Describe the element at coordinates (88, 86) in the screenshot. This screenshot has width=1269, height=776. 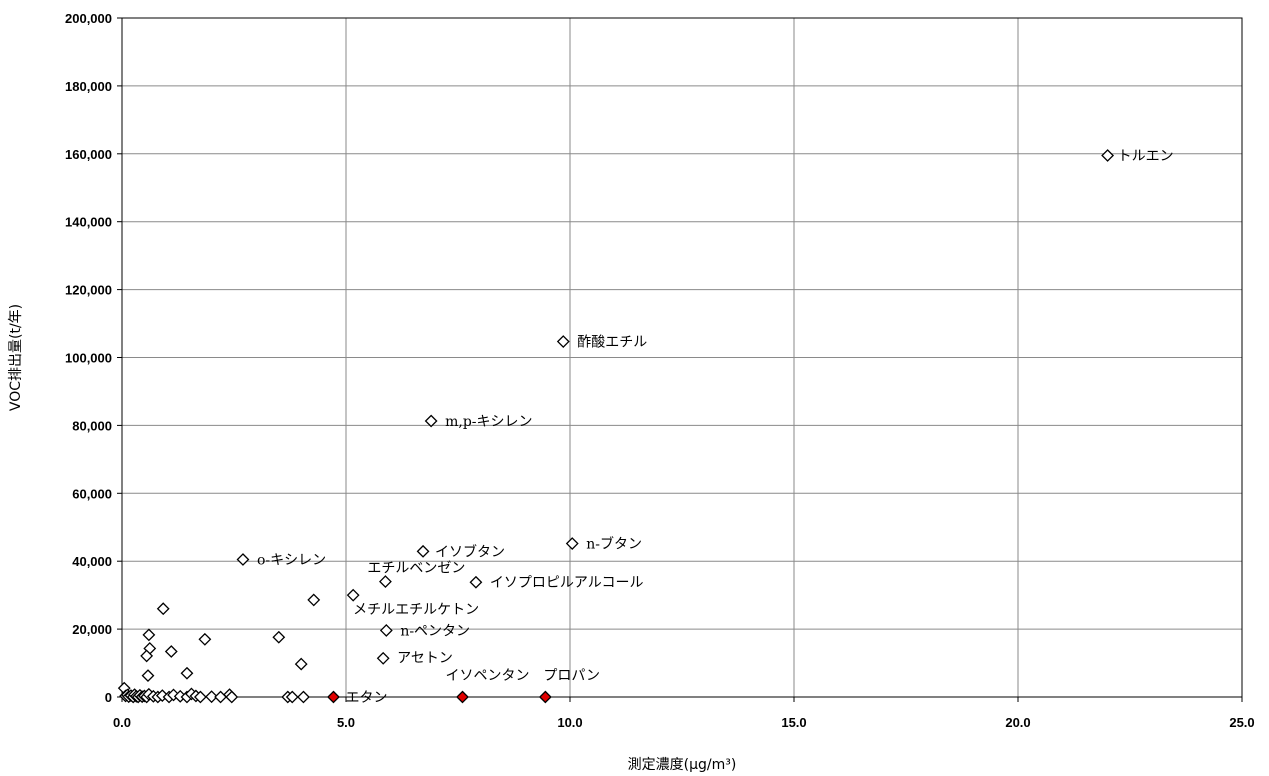
I see `y-tick-label: 180,000` at that location.